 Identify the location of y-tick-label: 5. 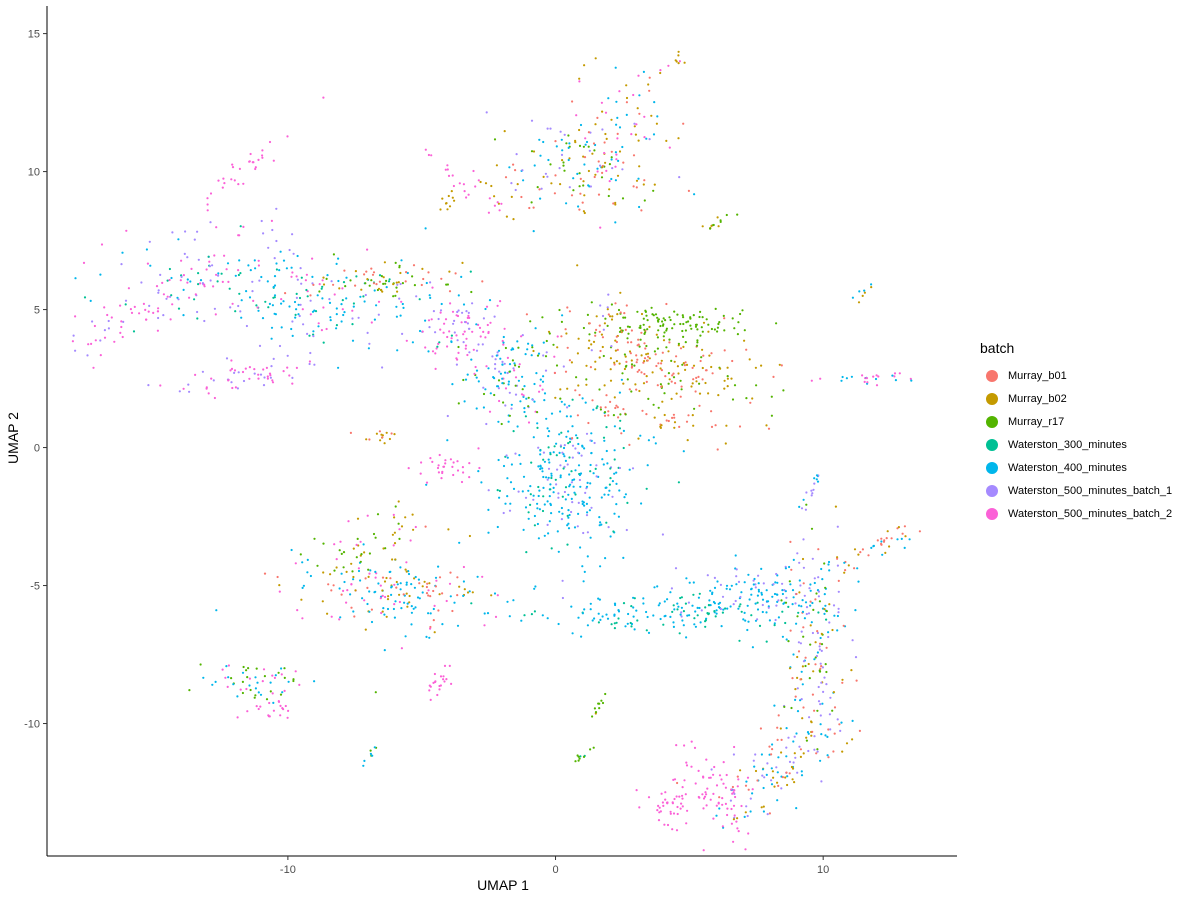
(37, 311).